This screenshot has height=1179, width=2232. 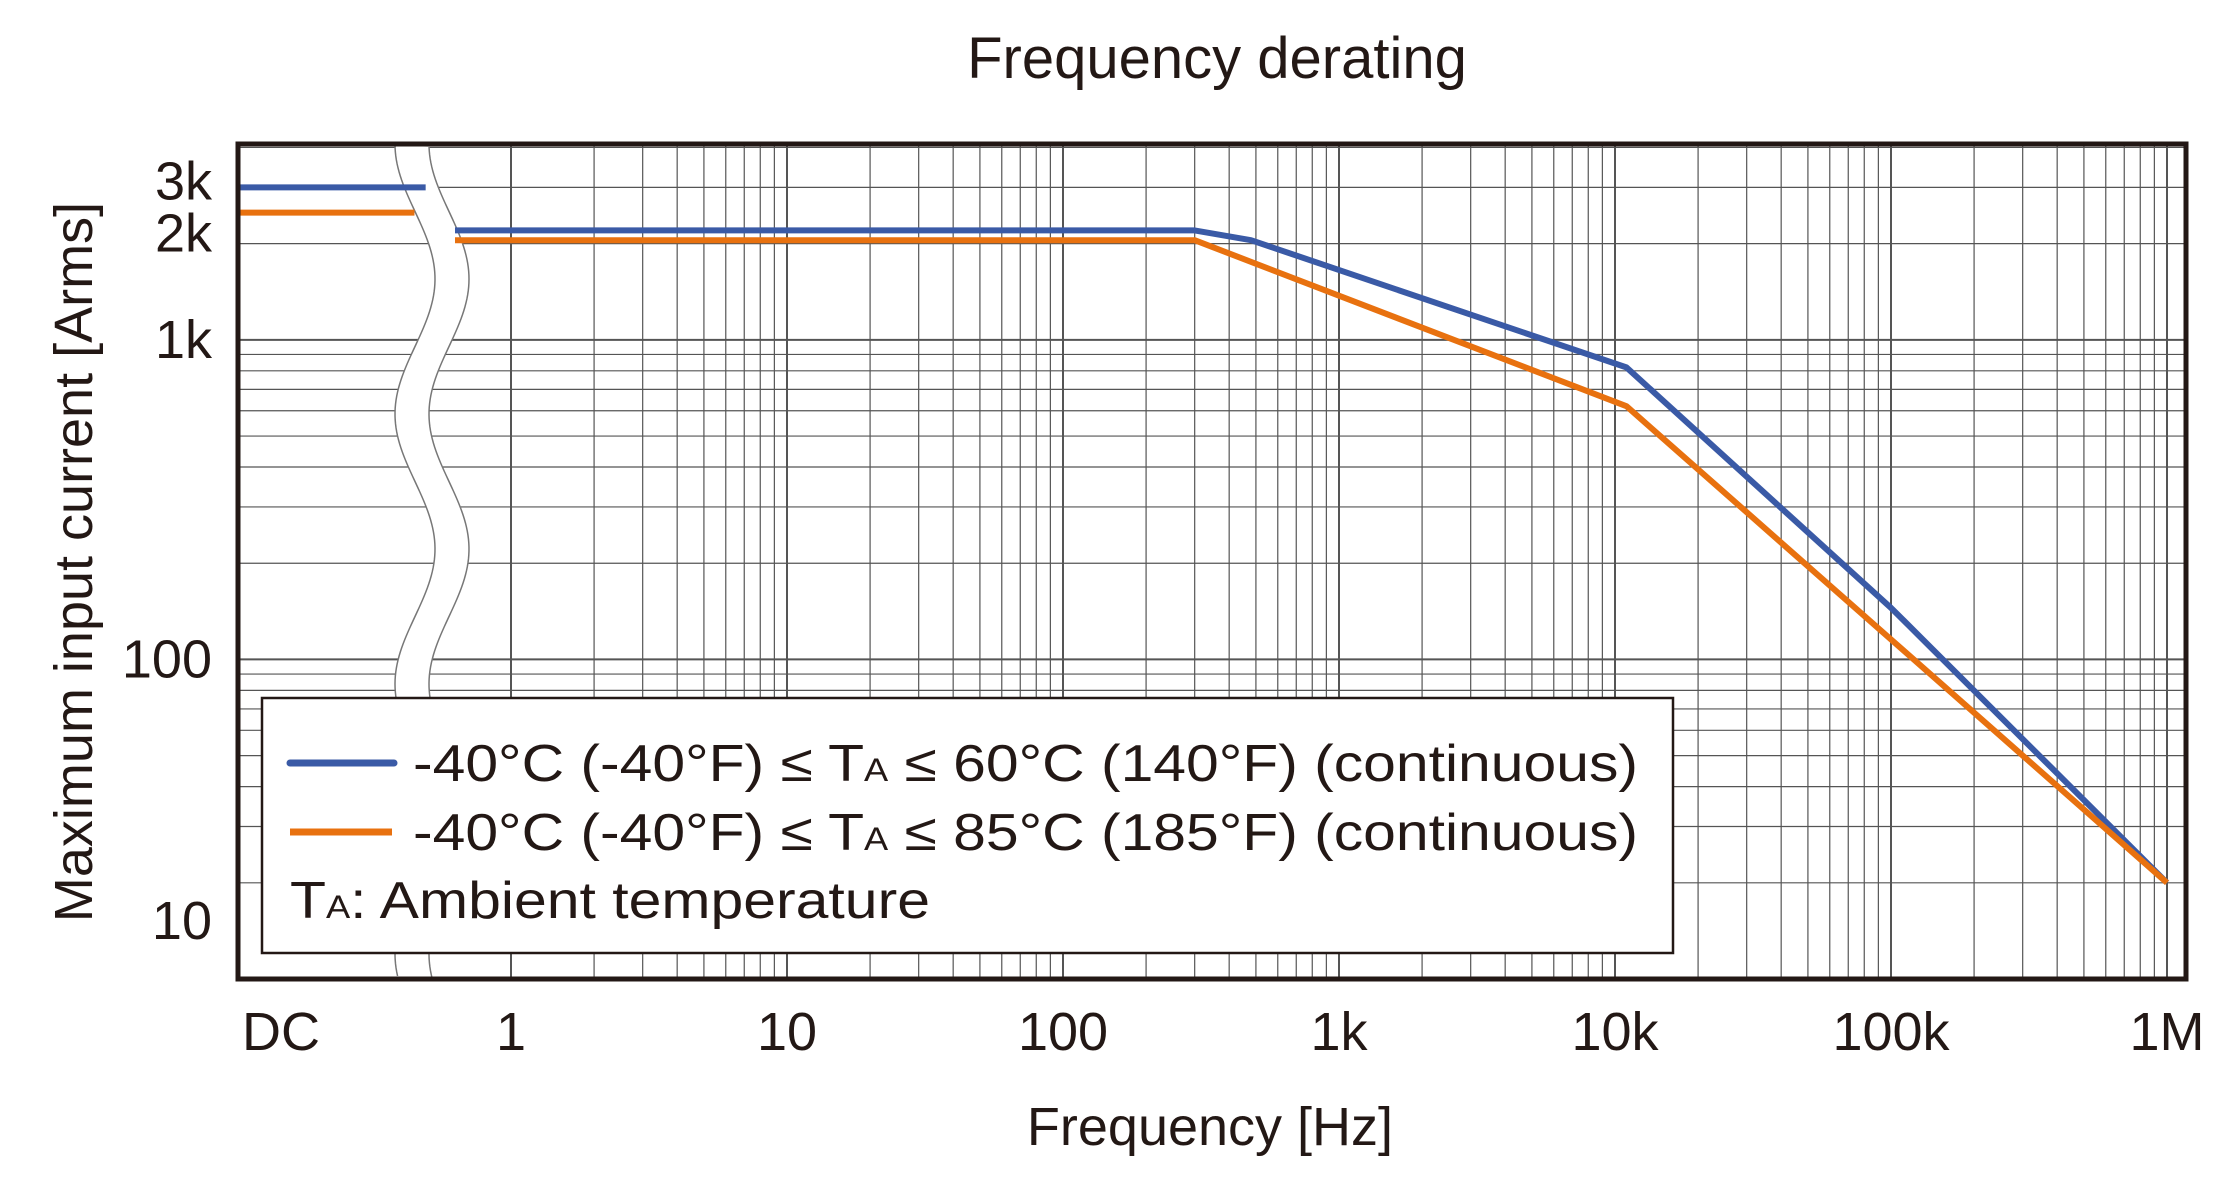 I want to click on legend-box, so click(x=967, y=825).